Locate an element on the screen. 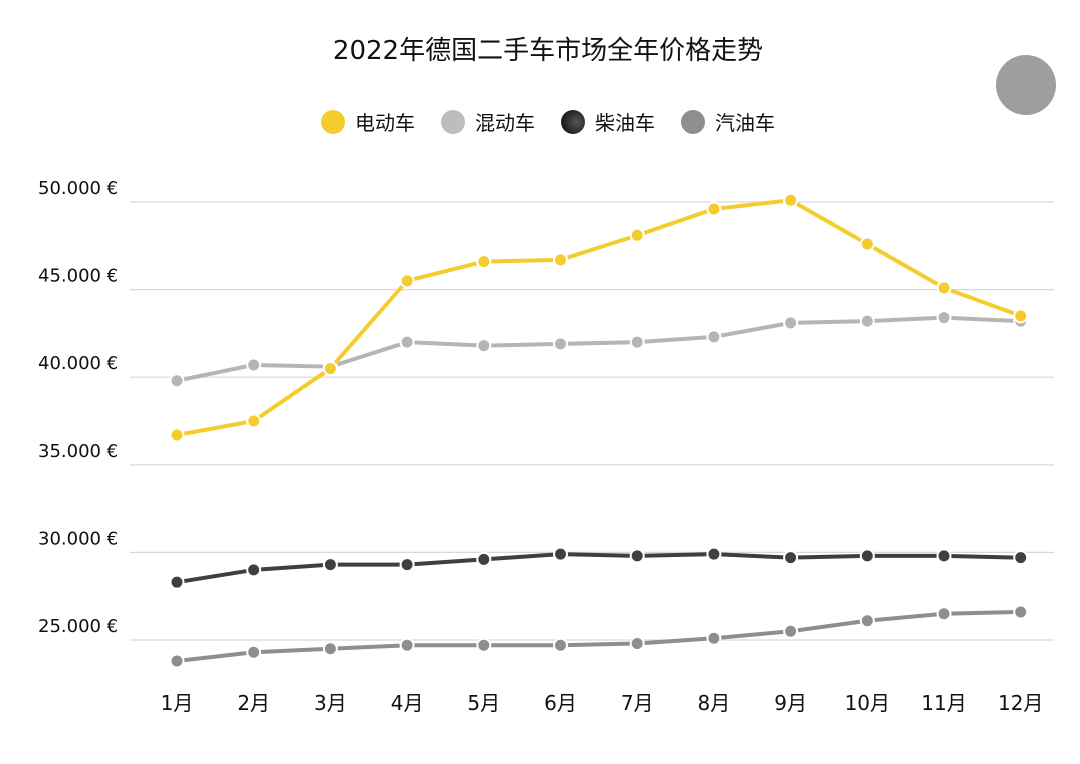 This screenshot has width=1080, height=764. x-tick-label: 1月 is located at coordinates (177, 703).